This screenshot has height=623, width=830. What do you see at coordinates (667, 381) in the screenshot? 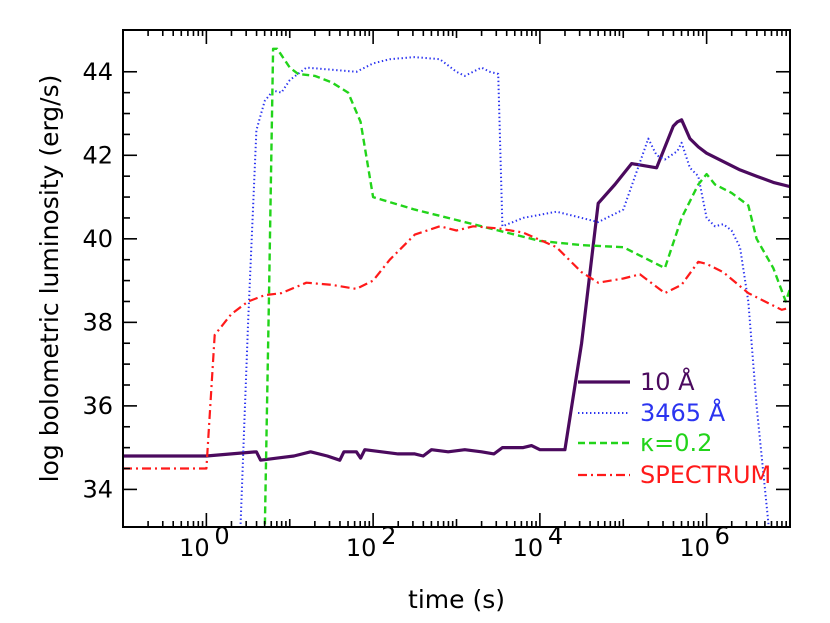
I see `legend-label: 10 Å` at bounding box center [667, 381].